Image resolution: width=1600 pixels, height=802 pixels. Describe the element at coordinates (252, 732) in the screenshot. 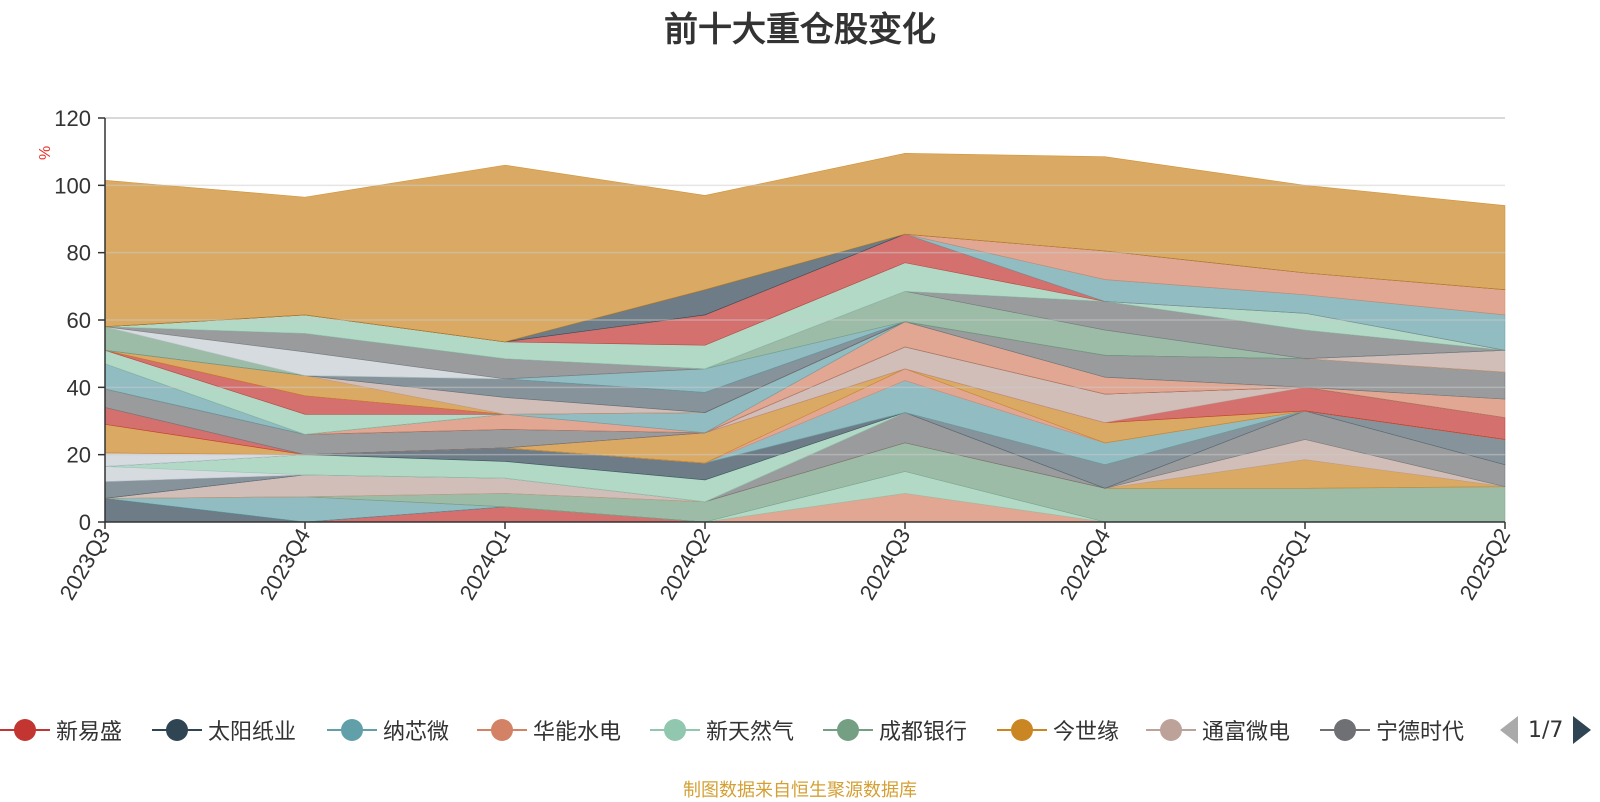

I see `legend-label: 太阳纸业` at that location.